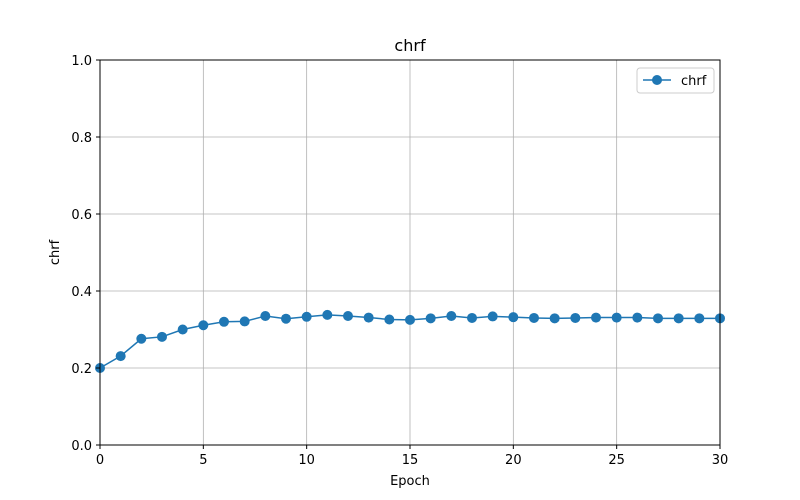 Image resolution: width=800 pixels, height=500 pixels. Describe the element at coordinates (81, 138) in the screenshot. I see `y-tick-label: 0.8` at that location.